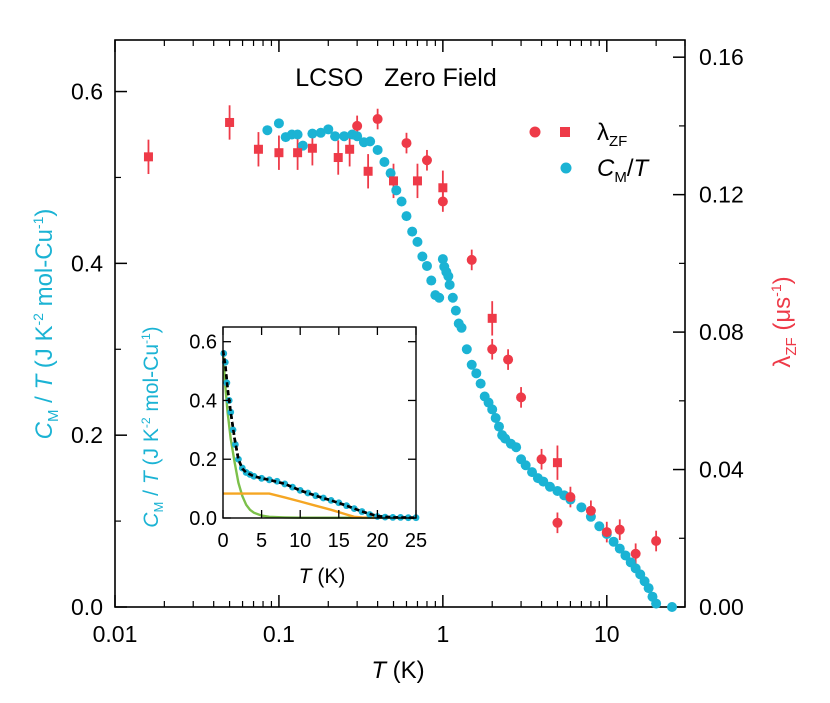 The height and width of the screenshot is (703, 830). I want to click on y-axis-label-text: CM / T (J K-2 mol-Cu-1), so click(46, 324).